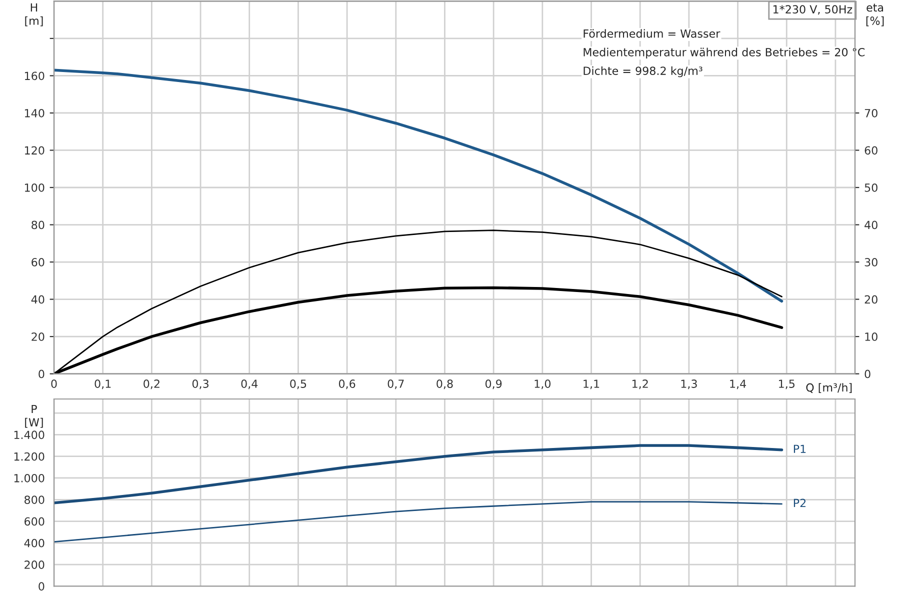 This screenshot has height=600, width=900. I want to click on y-tick-label: 160, so click(34, 76).